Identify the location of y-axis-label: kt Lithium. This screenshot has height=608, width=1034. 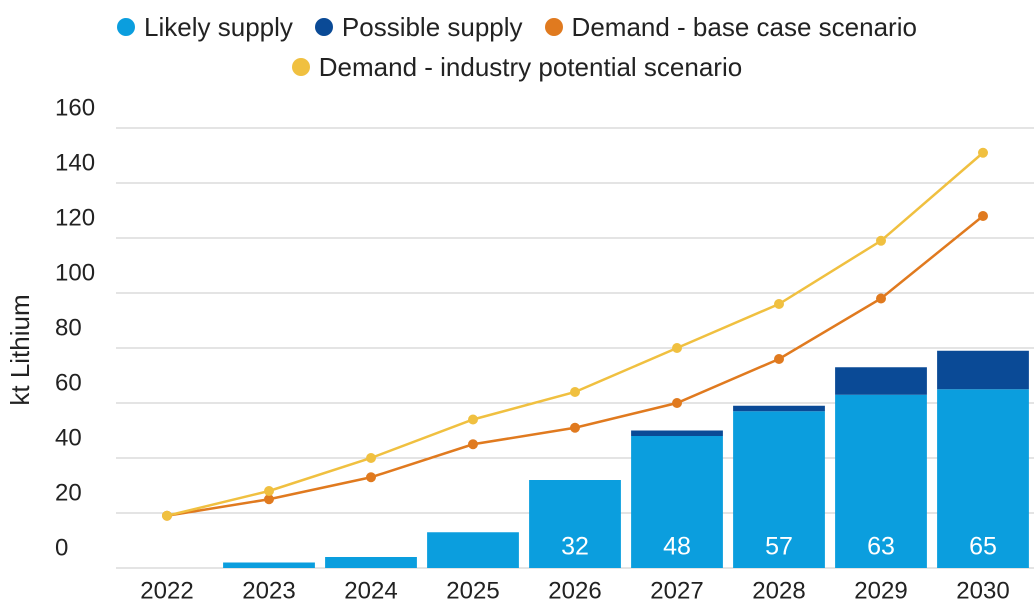
(20, 349).